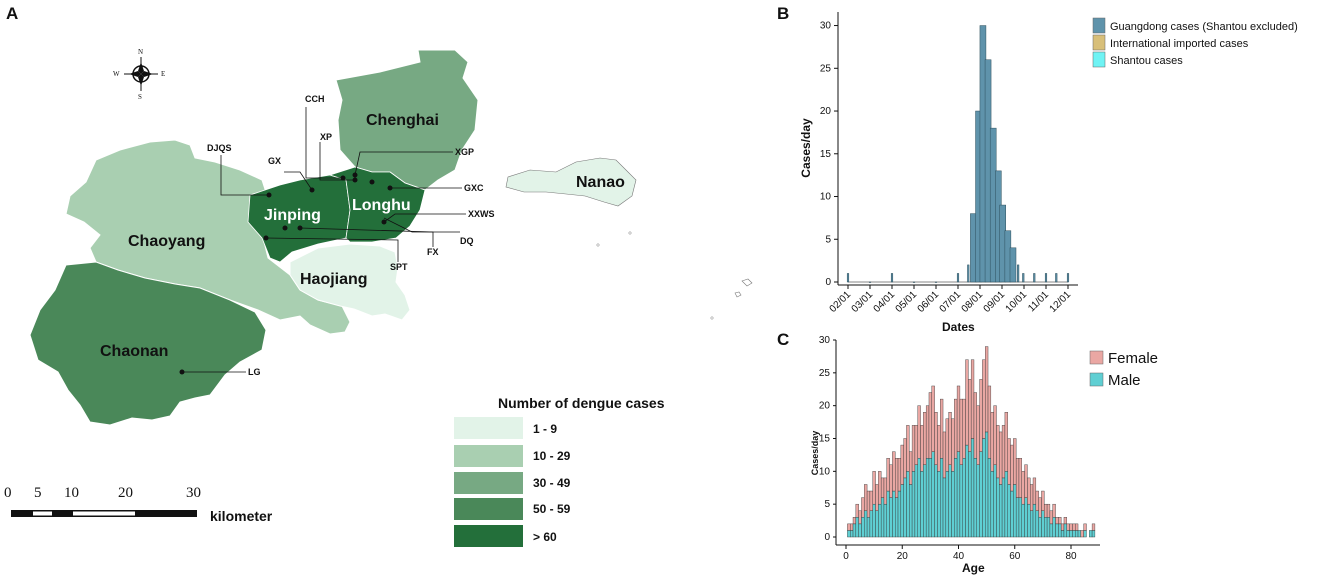  Describe the element at coordinates (903, 556) in the screenshot. I see `chart-c-xtick-label: 20` at that location.